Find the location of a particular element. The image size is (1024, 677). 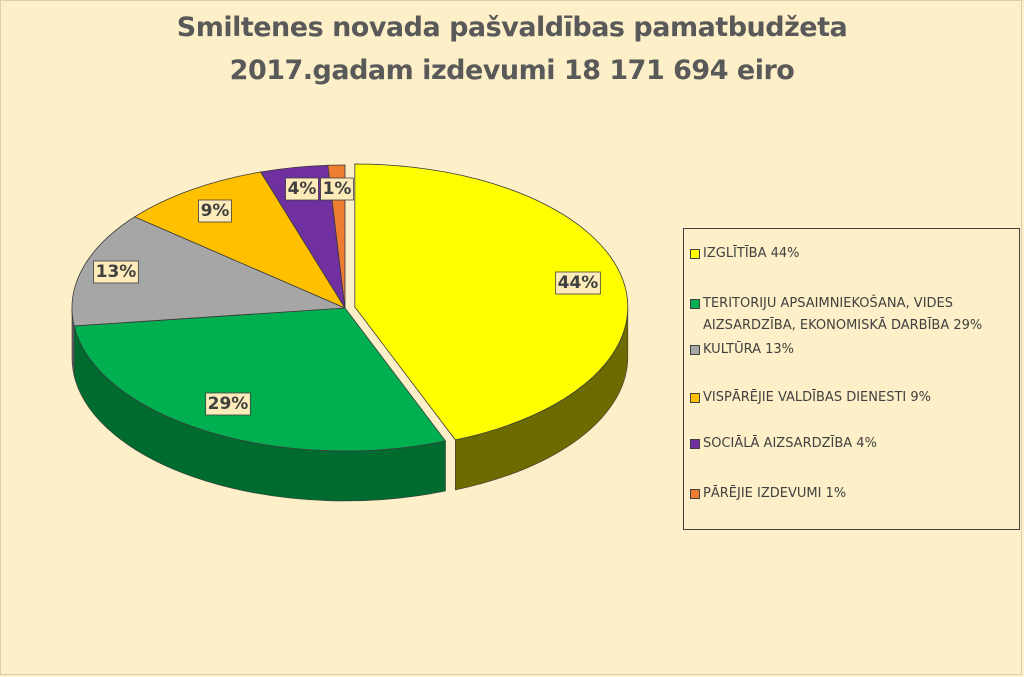

legend-item: SOCIĀLĀ AIZSARDZĪBA 4% is located at coordinates (849, 444).